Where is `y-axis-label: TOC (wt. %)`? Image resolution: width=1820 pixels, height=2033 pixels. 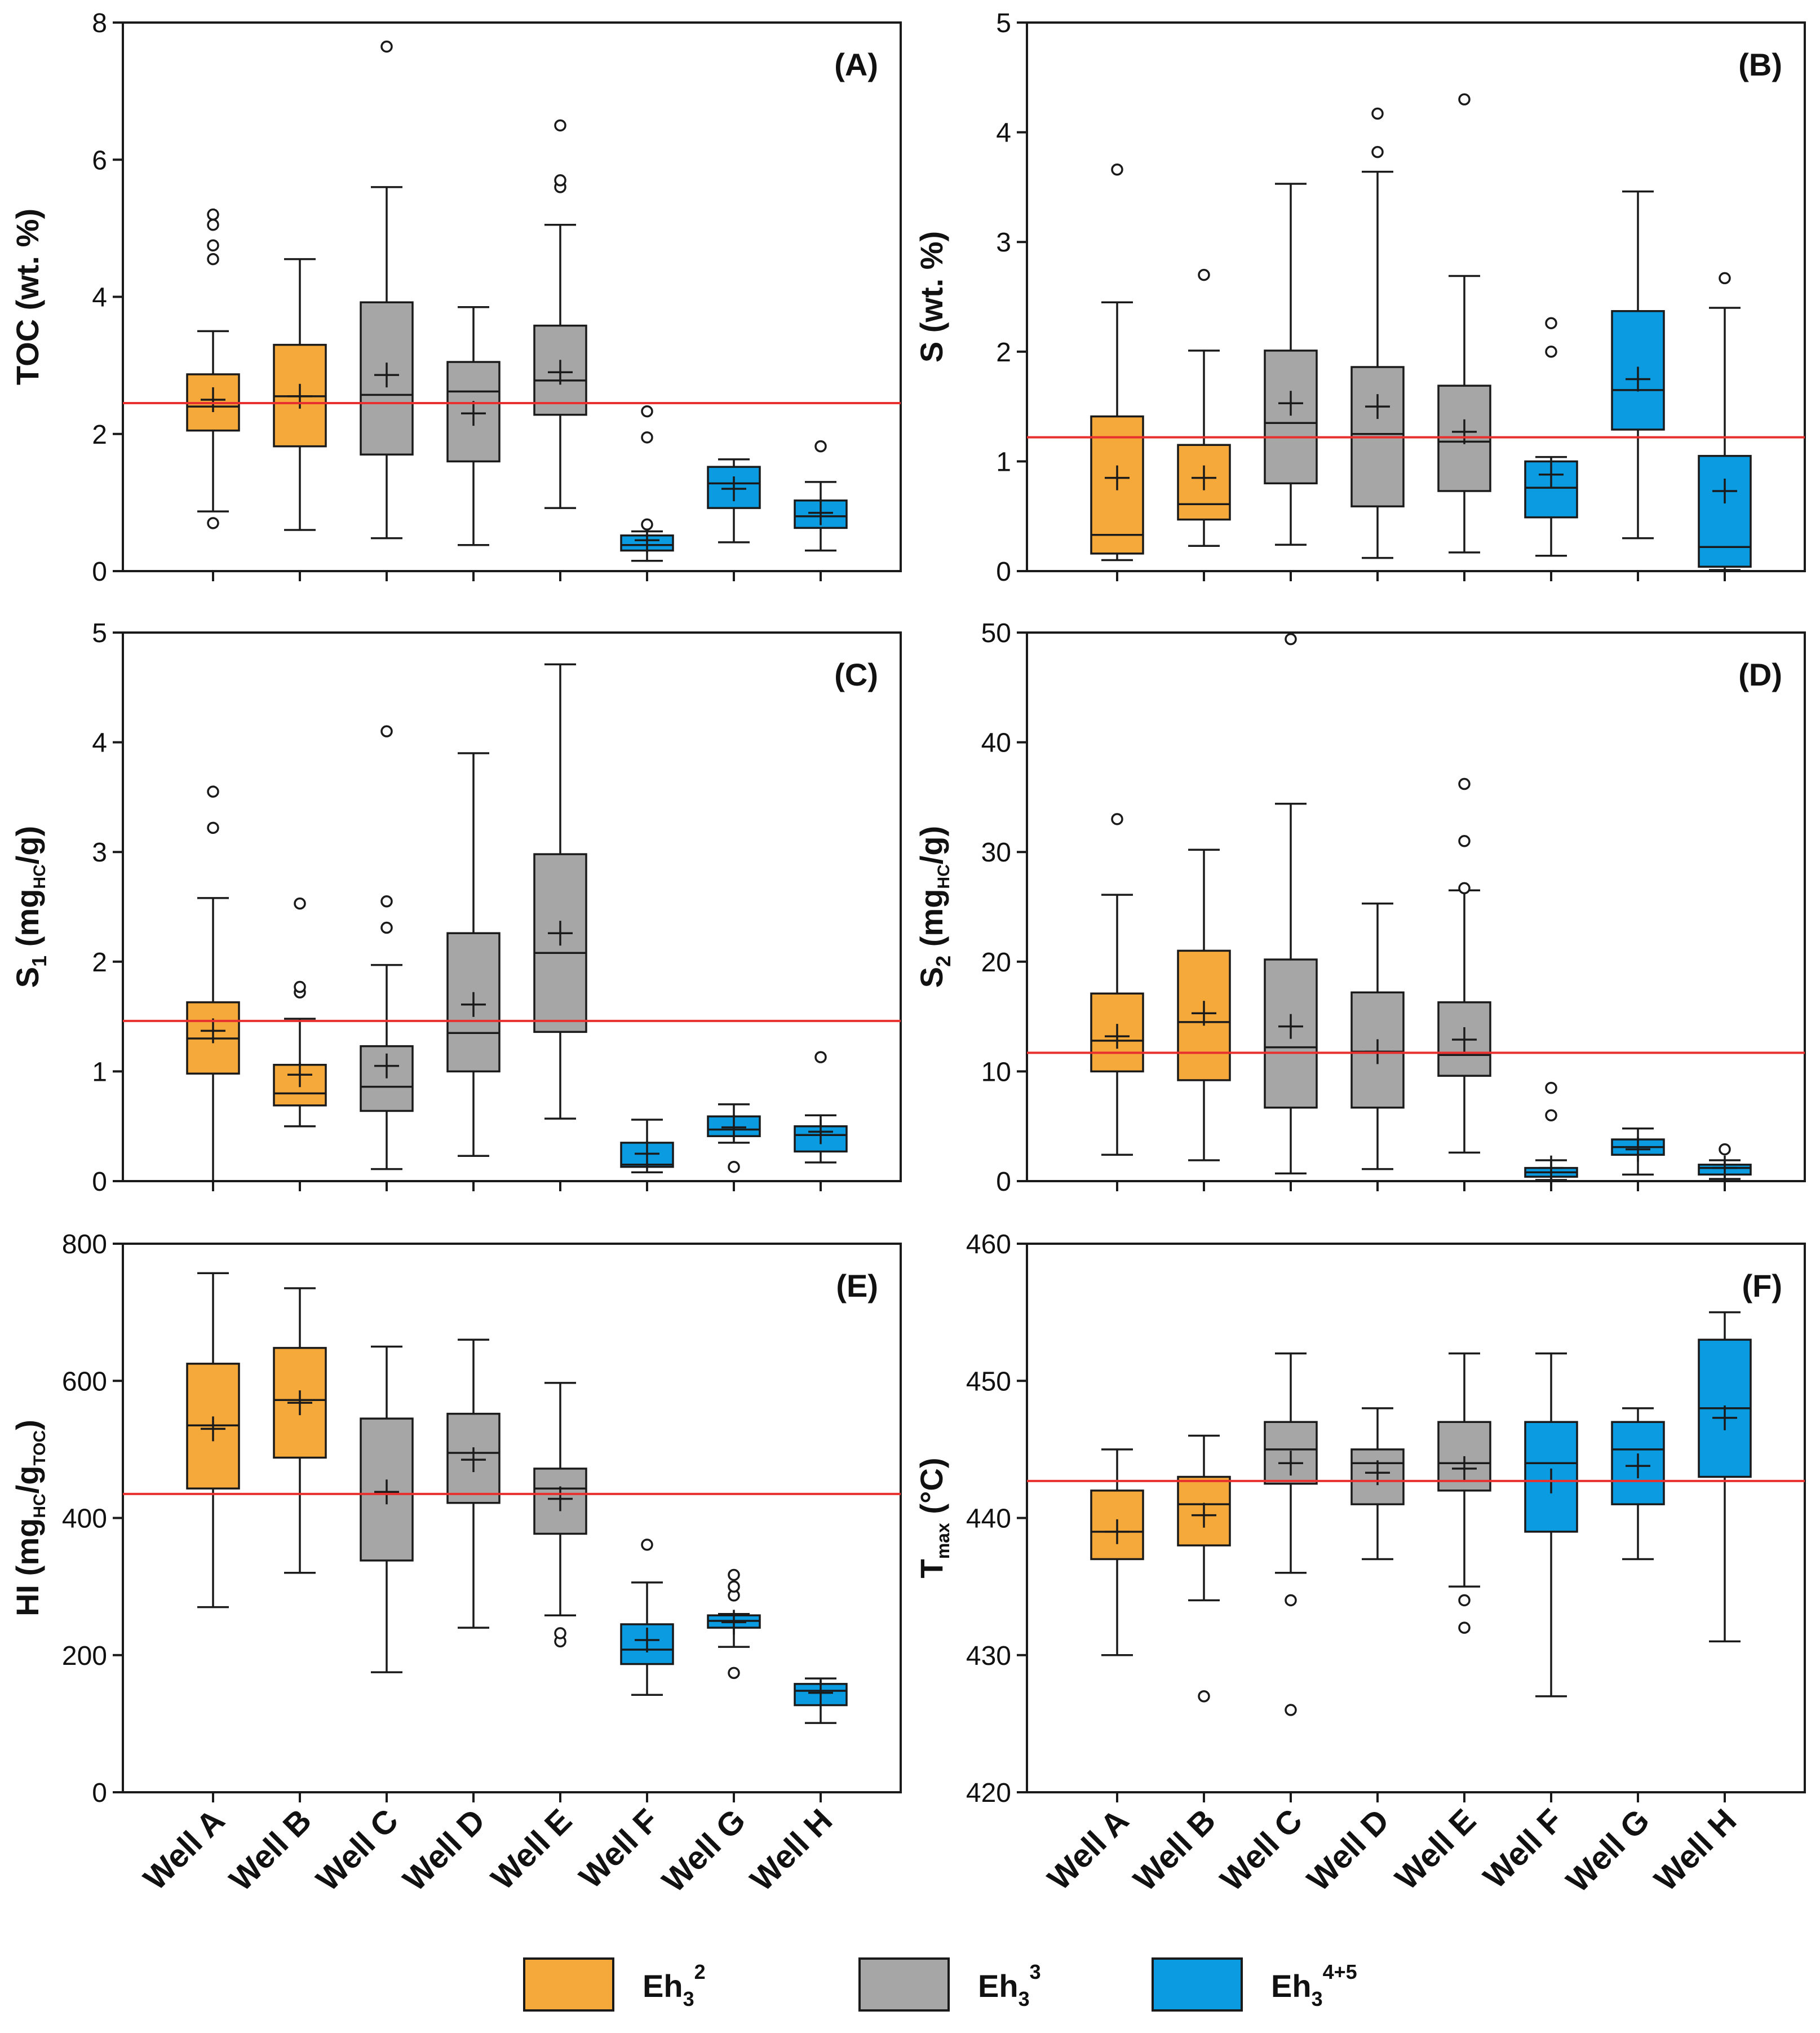 y-axis-label: TOC (wt. %) is located at coordinates (27, 297).